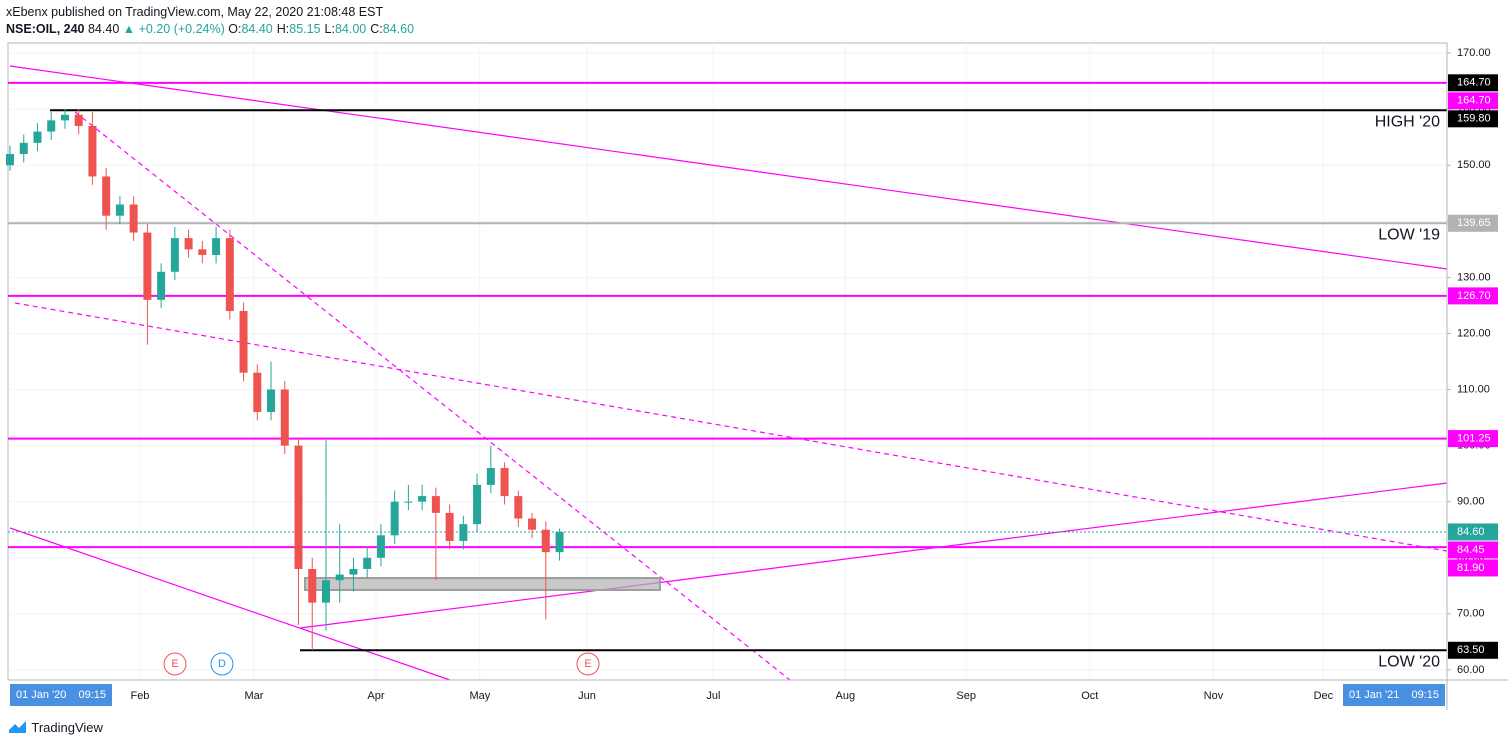 The height and width of the screenshot is (747, 1508). I want to click on price-label: 101.25, so click(1474, 439).